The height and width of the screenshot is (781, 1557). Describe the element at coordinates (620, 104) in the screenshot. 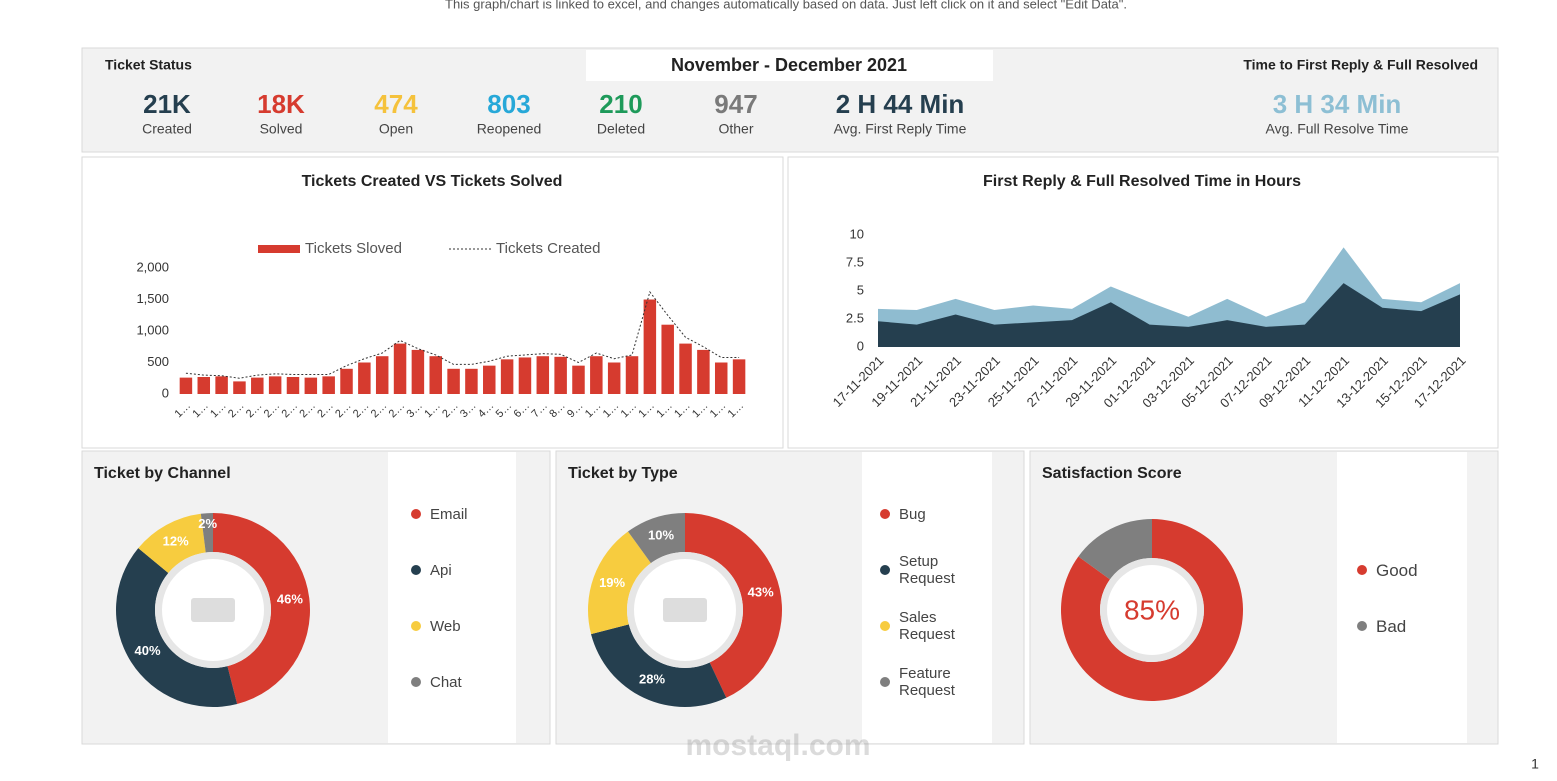

I see `kpi-value: 210` at that location.